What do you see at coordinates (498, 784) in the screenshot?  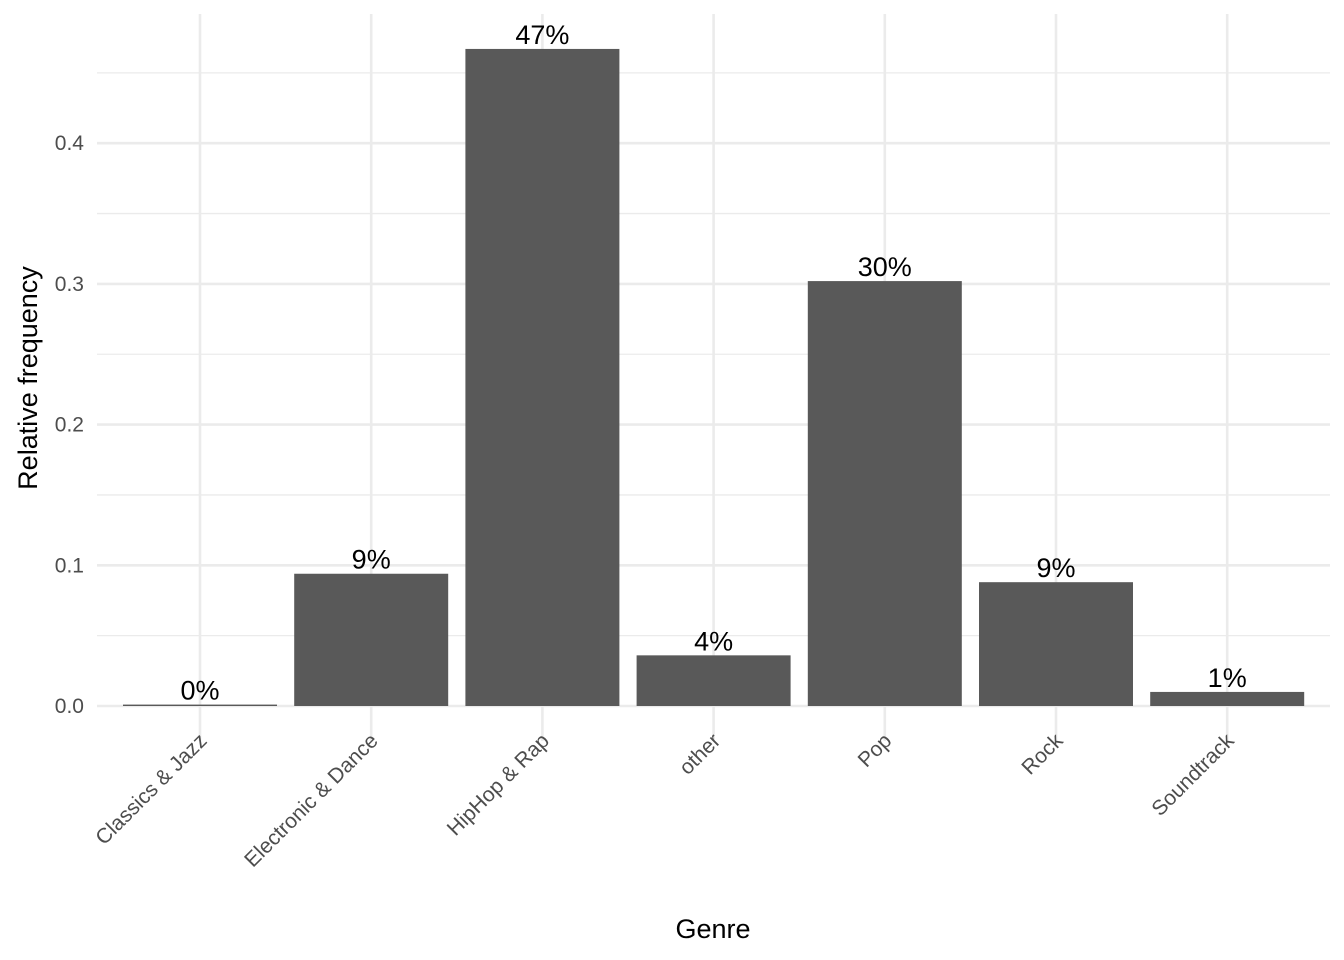 I see `x-tick-label: HipHop & Rap` at bounding box center [498, 784].